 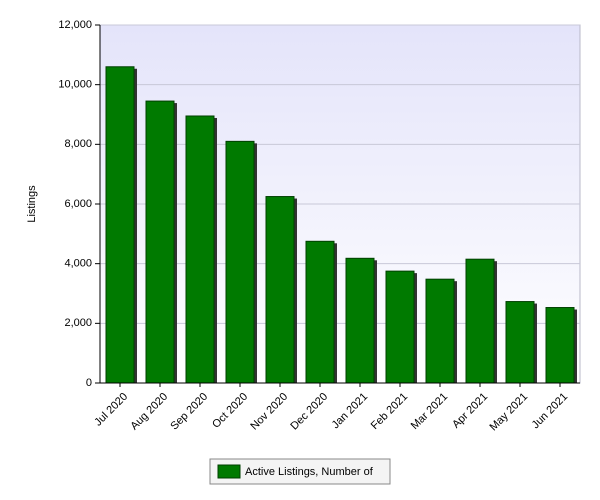 I want to click on y-tick-label: 6,000, so click(x=78, y=204).